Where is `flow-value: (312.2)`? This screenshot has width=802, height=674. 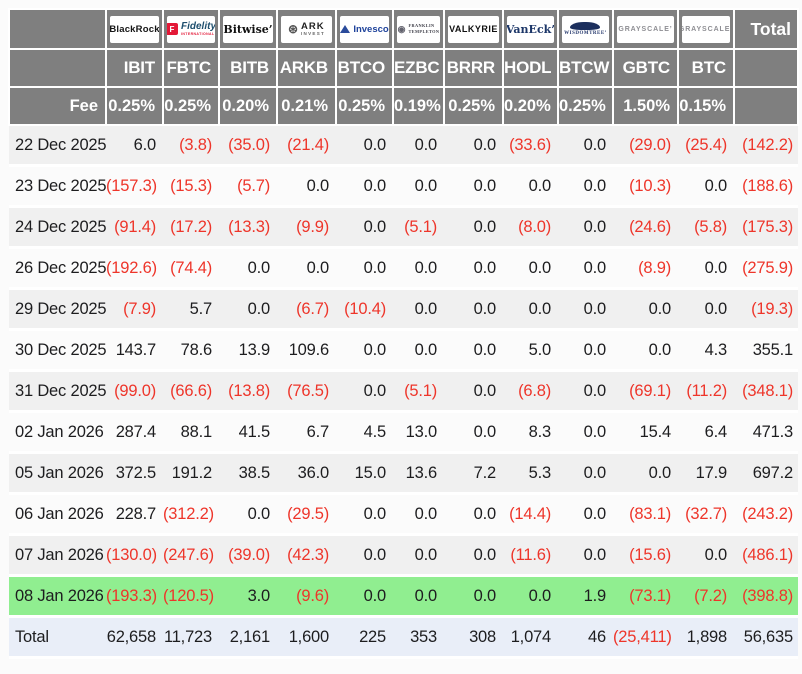 flow-value: (312.2) is located at coordinates (191, 514).